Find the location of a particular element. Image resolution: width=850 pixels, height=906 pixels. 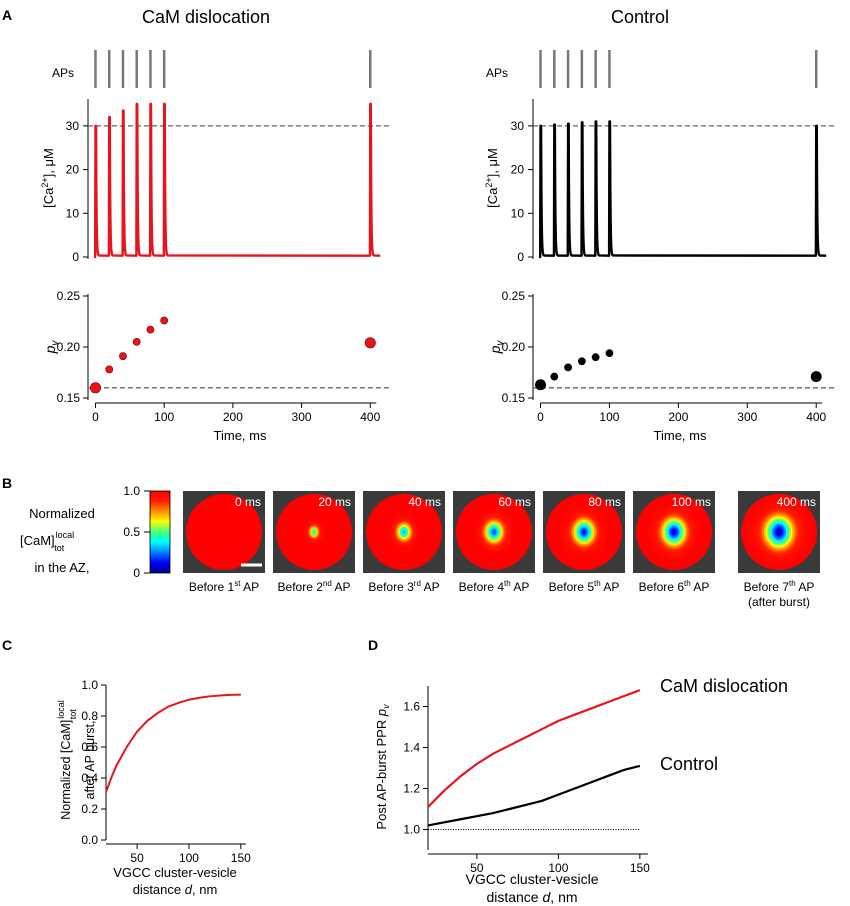

heatmap-frame-0: 0 ms Before 1st AP is located at coordinates (224, 542).